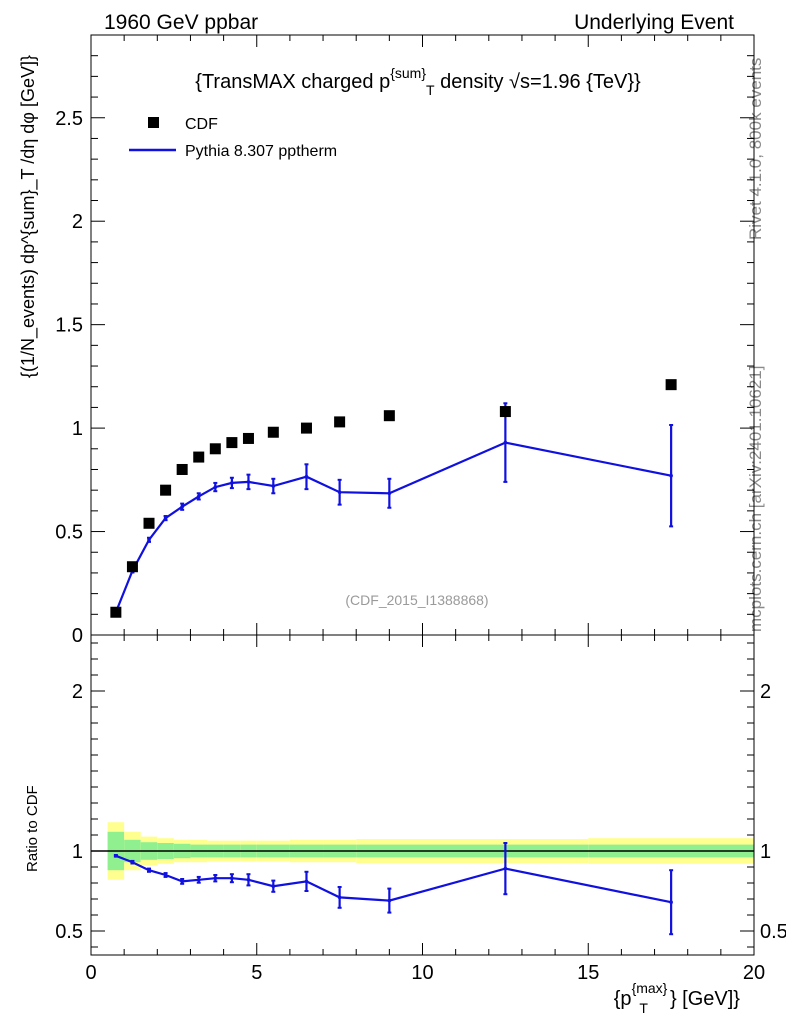 The image size is (786, 1024). Describe the element at coordinates (77, 852) in the screenshot. I see `ratio-ytick-label: 1` at that location.